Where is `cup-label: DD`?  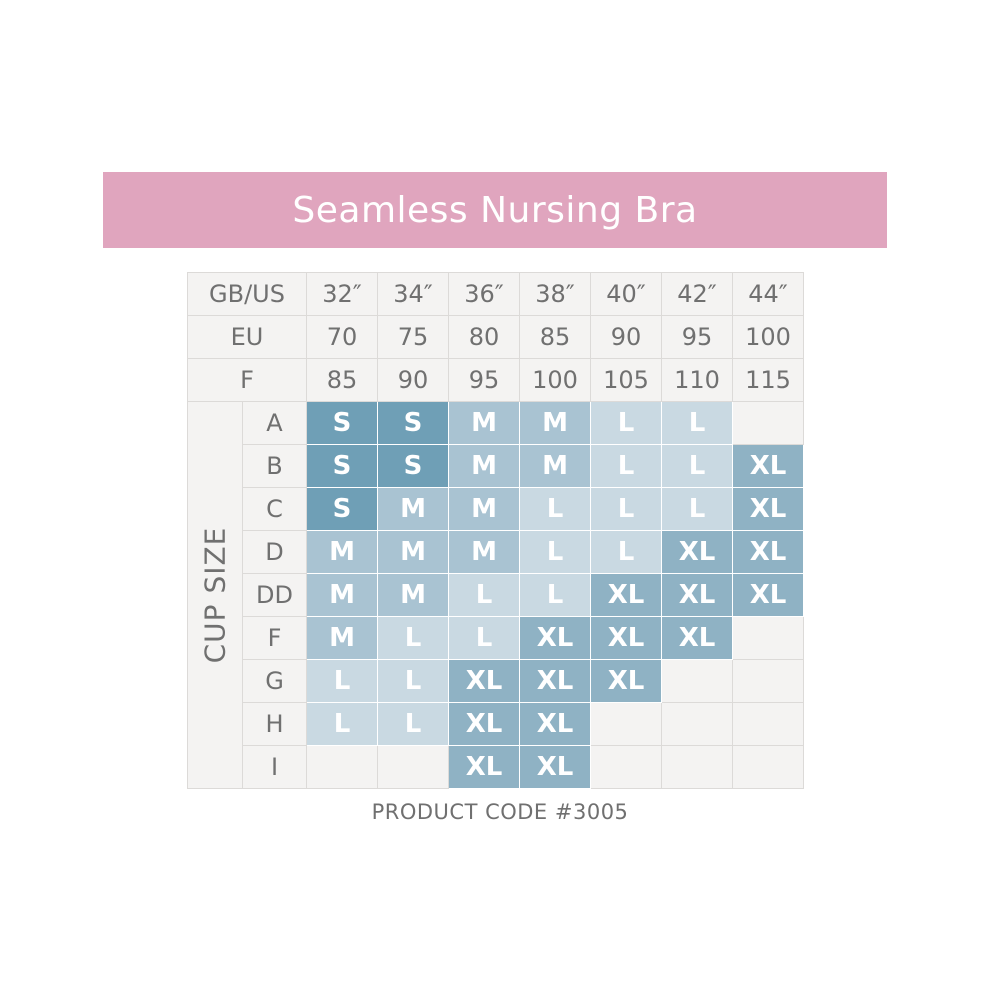 cup-label: DD is located at coordinates (274, 595).